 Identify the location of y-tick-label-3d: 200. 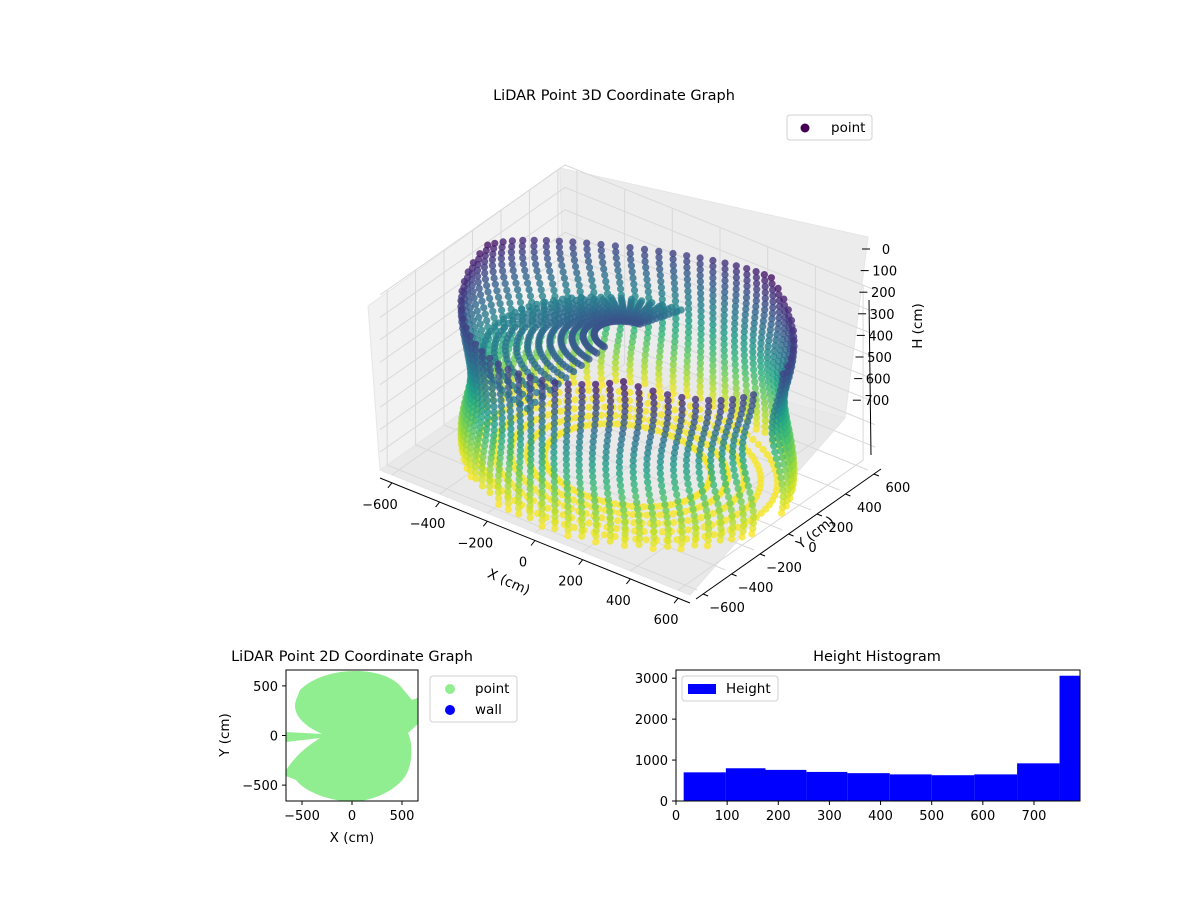
(841, 528).